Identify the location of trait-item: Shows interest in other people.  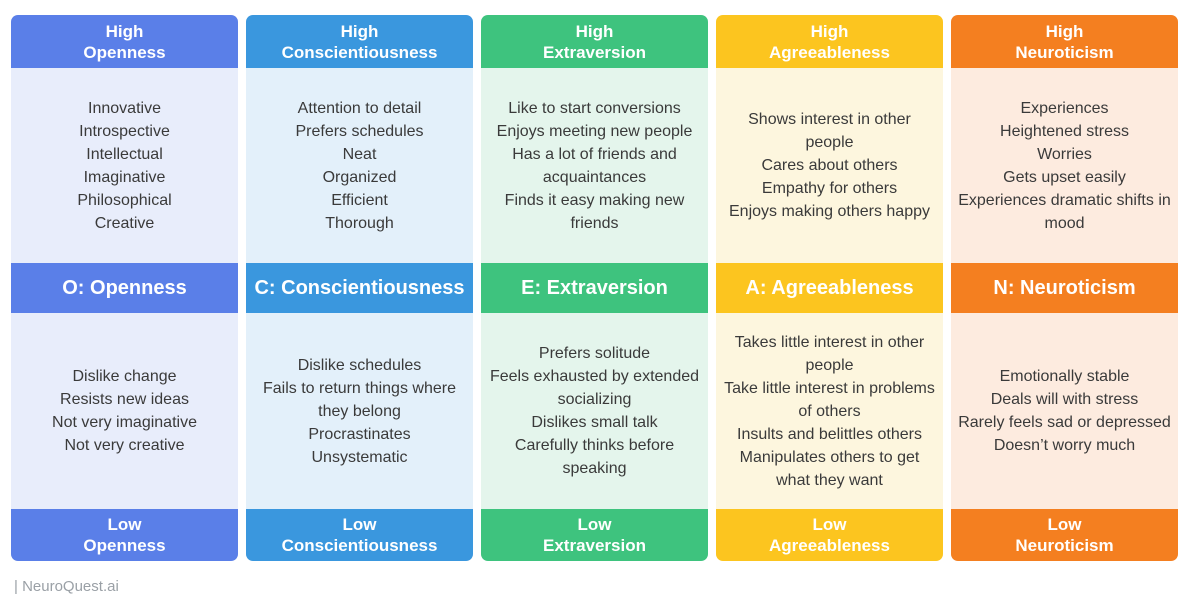
(829, 131).